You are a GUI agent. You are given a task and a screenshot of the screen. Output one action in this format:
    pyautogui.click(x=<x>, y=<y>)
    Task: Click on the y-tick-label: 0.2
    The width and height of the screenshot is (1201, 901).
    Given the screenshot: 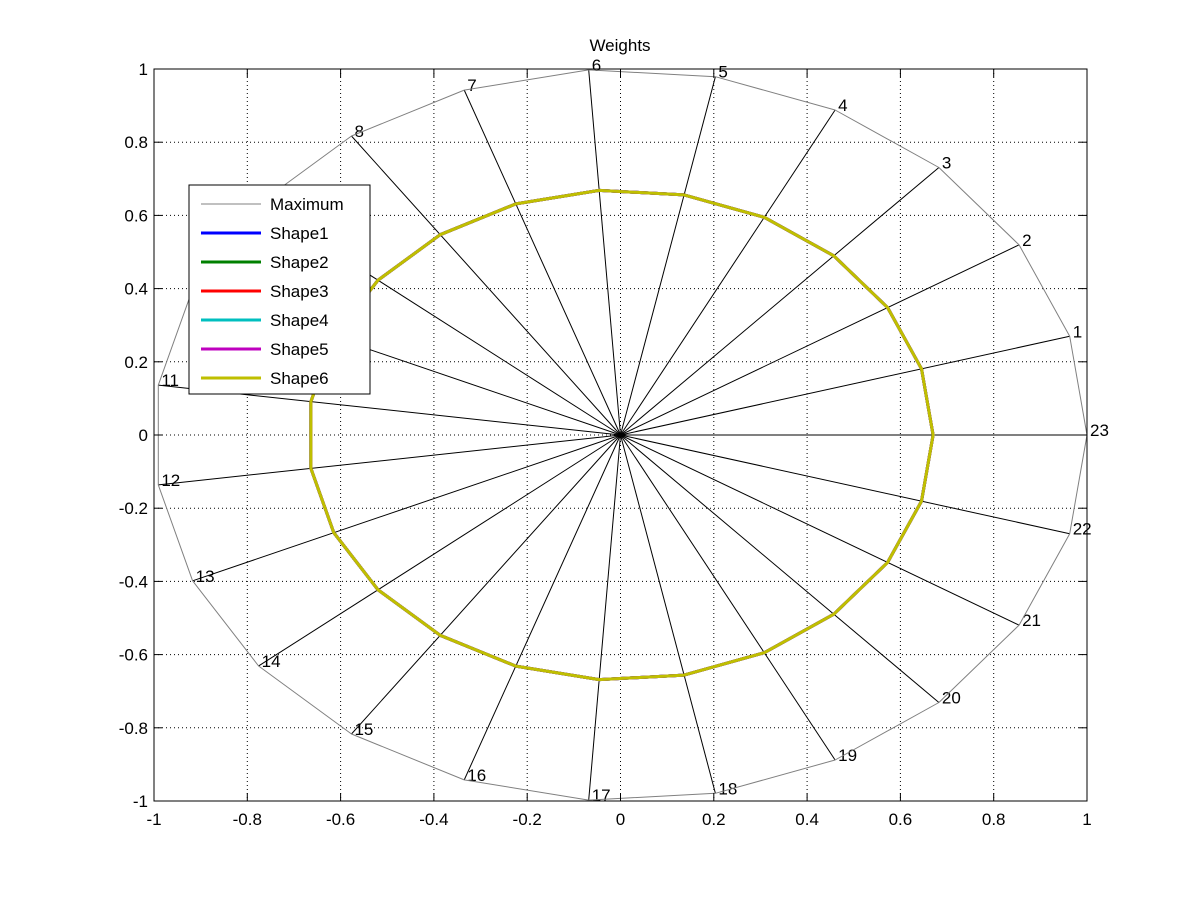 What is the action you would take?
    pyautogui.click(x=136, y=362)
    